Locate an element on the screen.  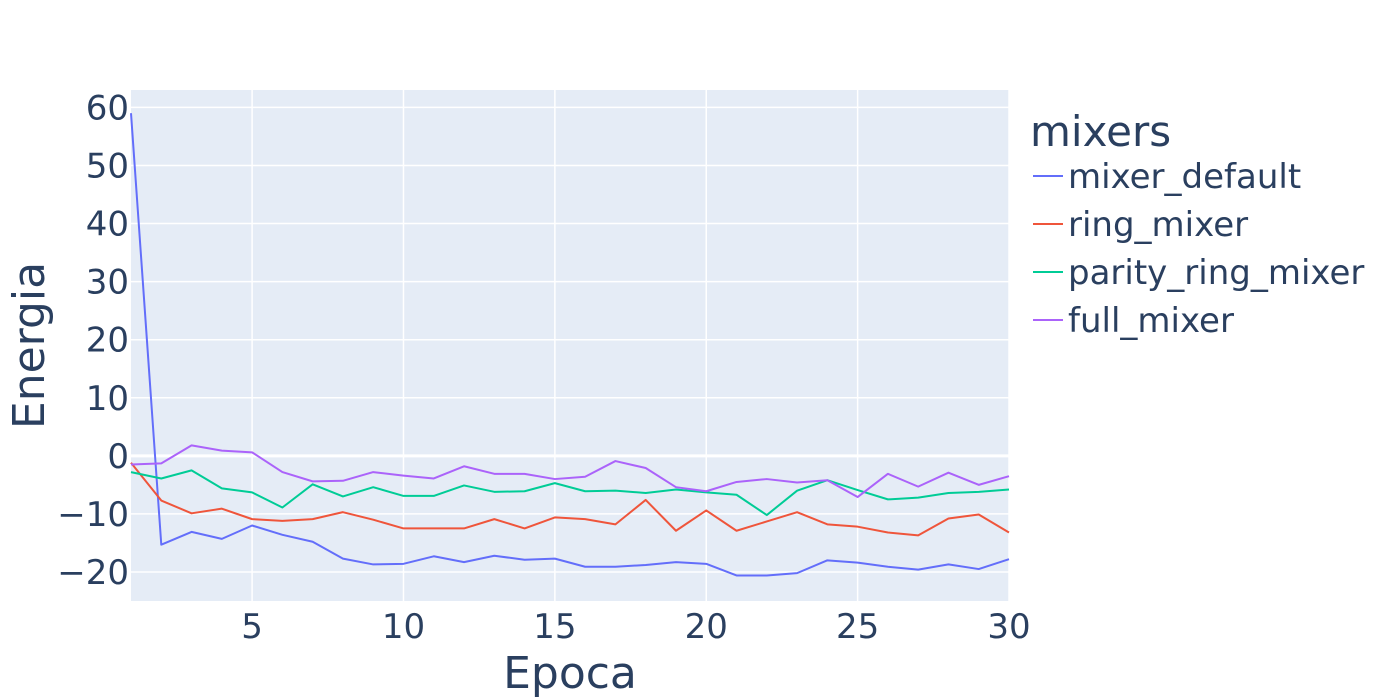
legend-title: mixers is located at coordinates (1100, 131).